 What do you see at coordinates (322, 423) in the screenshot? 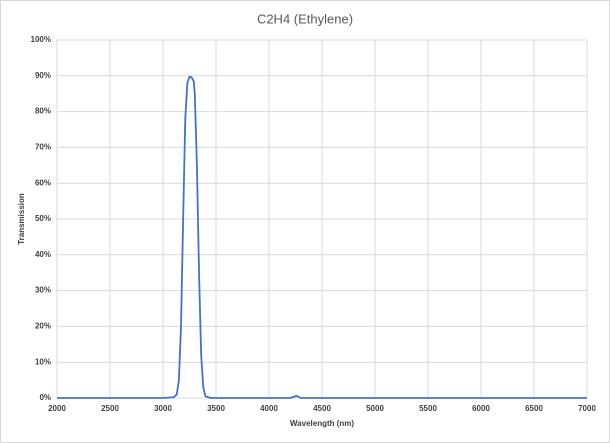
I see `x-axis-title: Wavelength (nm)` at bounding box center [322, 423].